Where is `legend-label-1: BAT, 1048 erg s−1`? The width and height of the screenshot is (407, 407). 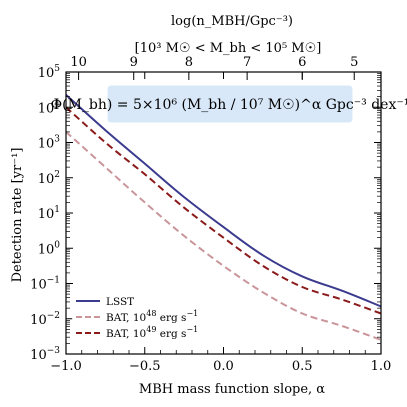
legend-label-1: BAT, 1048 erg s−1 is located at coordinates (152, 316).